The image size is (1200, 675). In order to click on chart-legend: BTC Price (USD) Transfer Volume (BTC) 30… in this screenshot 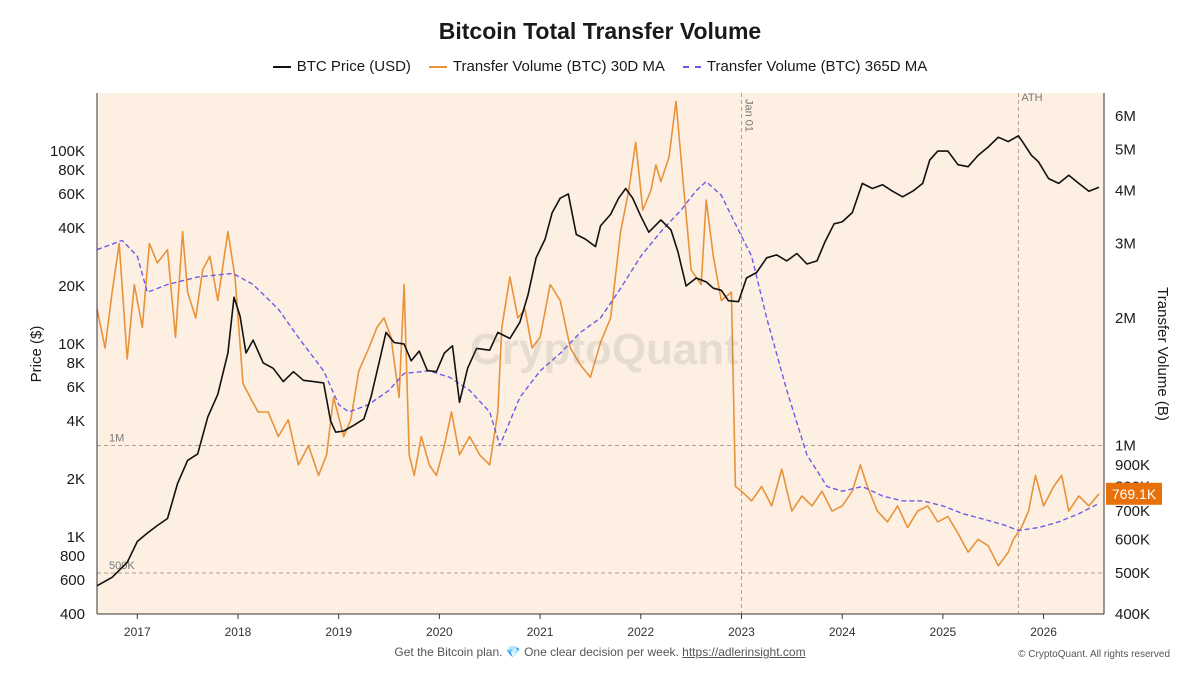, I will do `click(600, 66)`.